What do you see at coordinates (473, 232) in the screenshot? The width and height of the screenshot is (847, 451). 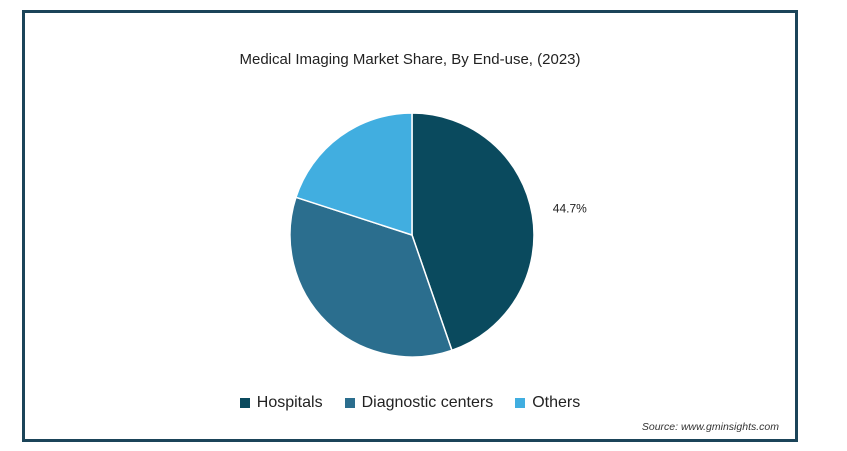 I see `pie-slice-hospitals` at bounding box center [473, 232].